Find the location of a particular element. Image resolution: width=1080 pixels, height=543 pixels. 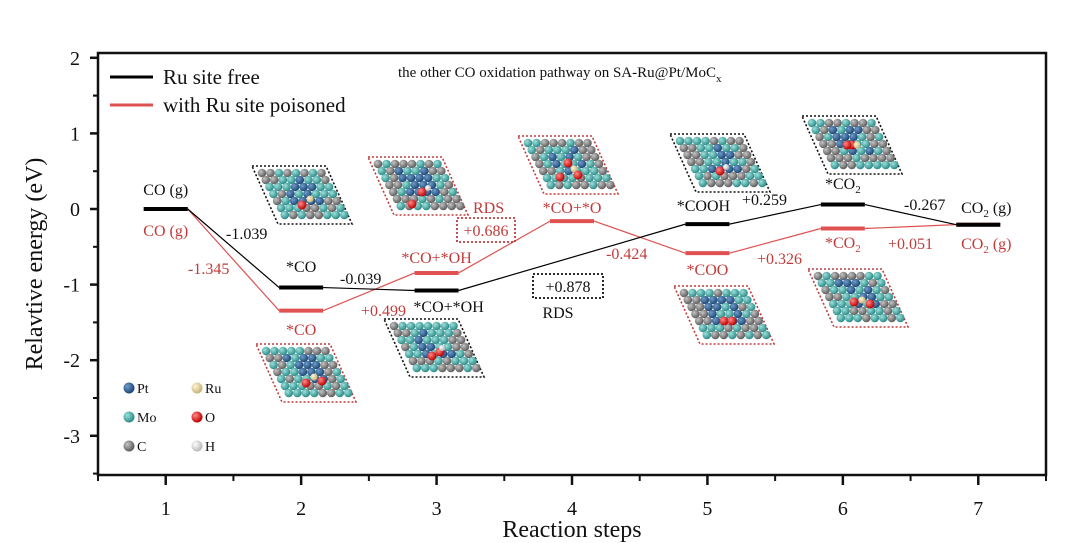

y-tick-label: -1 is located at coordinates (71, 286).